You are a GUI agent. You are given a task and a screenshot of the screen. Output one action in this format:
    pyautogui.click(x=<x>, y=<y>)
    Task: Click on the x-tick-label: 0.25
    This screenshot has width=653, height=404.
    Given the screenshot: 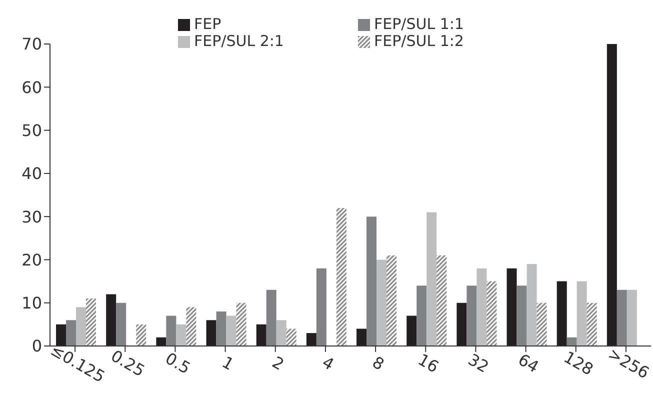 What is the action you would take?
    pyautogui.click(x=128, y=363)
    